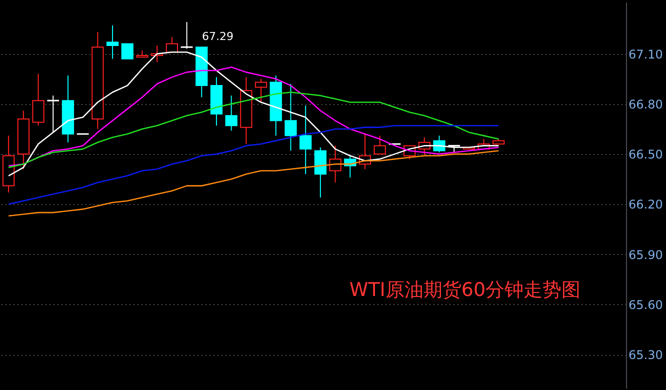  What do you see at coordinates (645, 155) in the screenshot?
I see `y-tick-label: 66.50` at bounding box center [645, 155].